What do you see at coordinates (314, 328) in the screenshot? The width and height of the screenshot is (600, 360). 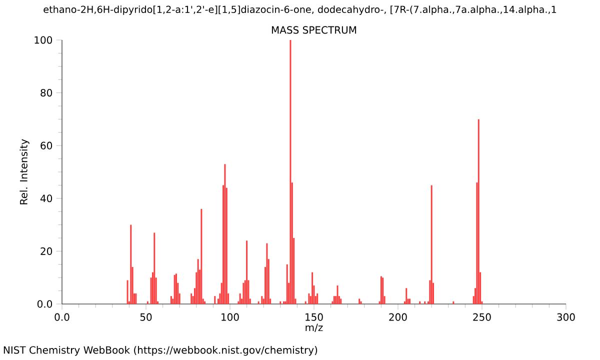 I see `x-axis-title: m/z` at bounding box center [314, 328].